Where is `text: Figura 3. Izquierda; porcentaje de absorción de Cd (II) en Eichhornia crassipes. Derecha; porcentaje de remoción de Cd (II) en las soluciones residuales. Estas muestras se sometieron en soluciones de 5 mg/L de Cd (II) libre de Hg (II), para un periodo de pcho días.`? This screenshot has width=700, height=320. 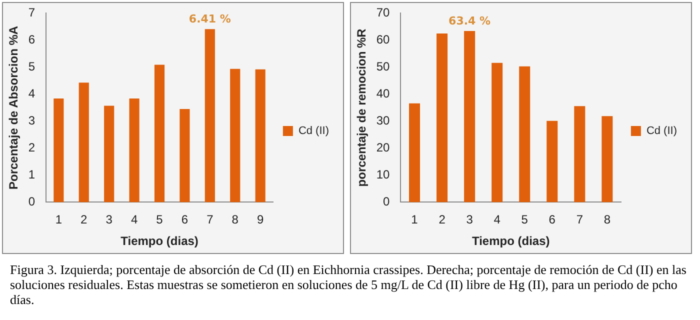
text: Figura 3. Izquierda; porcentaje de absorción de Cd (II) en Eichhornia crassipes. Derecha; porcentaje de remoción de Cd (II) en las soluciones residuales. Estas muestras se sometieron en soluciones de 5 mg/L de Cd (II) libre de Hg (II), para un periodo de pcho días. is located at coordinates (349, 284).